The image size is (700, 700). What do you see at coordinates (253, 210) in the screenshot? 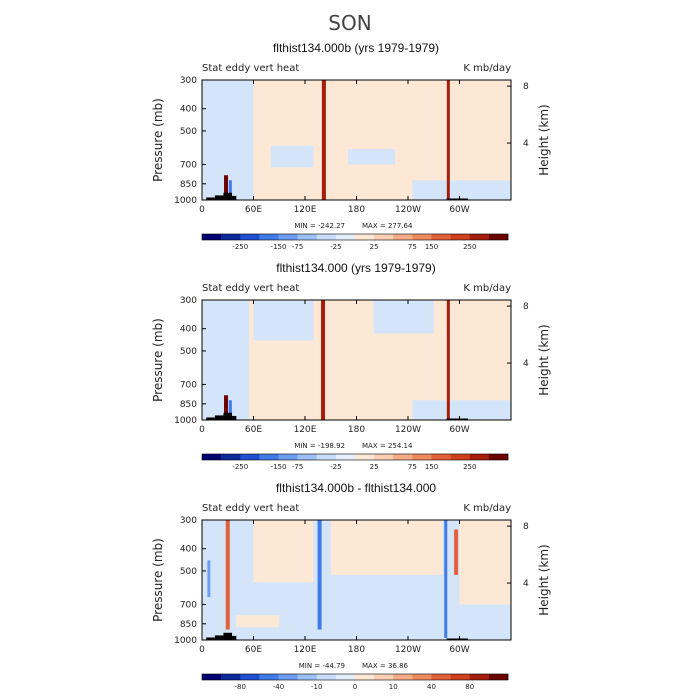
I see `x-tick-label: 60E` at bounding box center [253, 210].